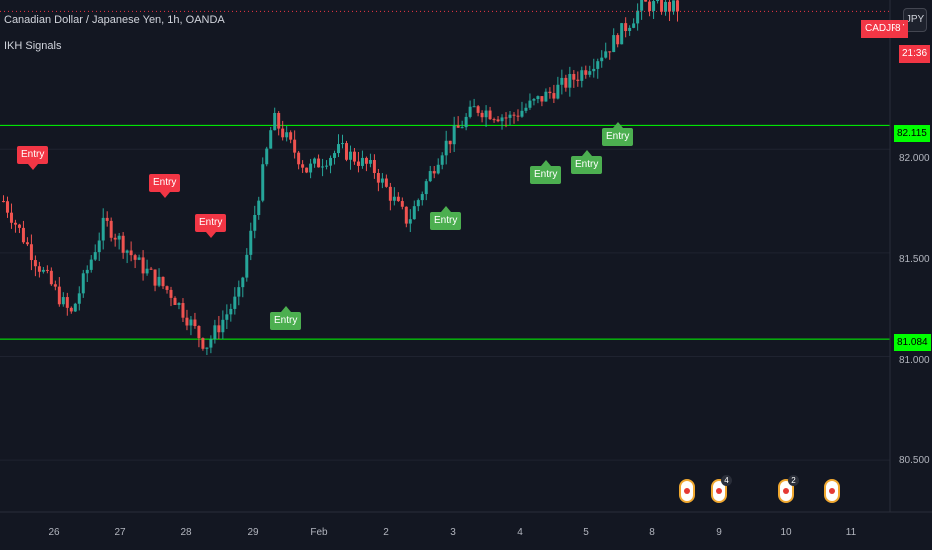 This screenshot has height=550, width=932. What do you see at coordinates (788, 489) in the screenshot?
I see `economic-event-icon: 2` at bounding box center [788, 489].